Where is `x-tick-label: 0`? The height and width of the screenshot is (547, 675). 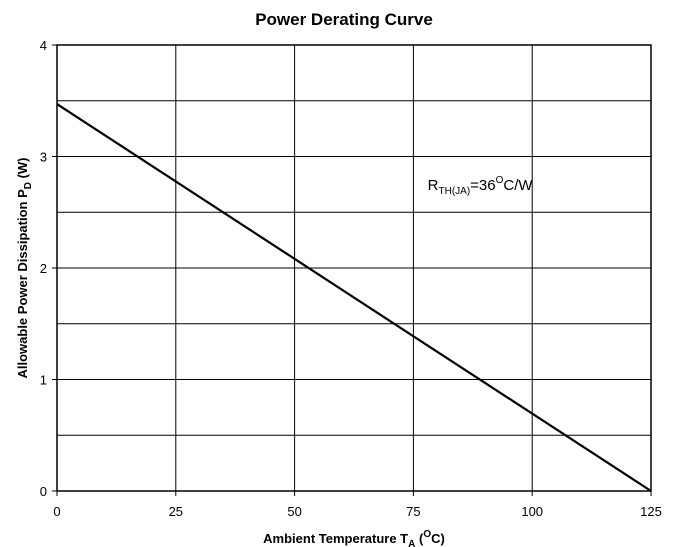 x-tick-label: 0 is located at coordinates (56, 511).